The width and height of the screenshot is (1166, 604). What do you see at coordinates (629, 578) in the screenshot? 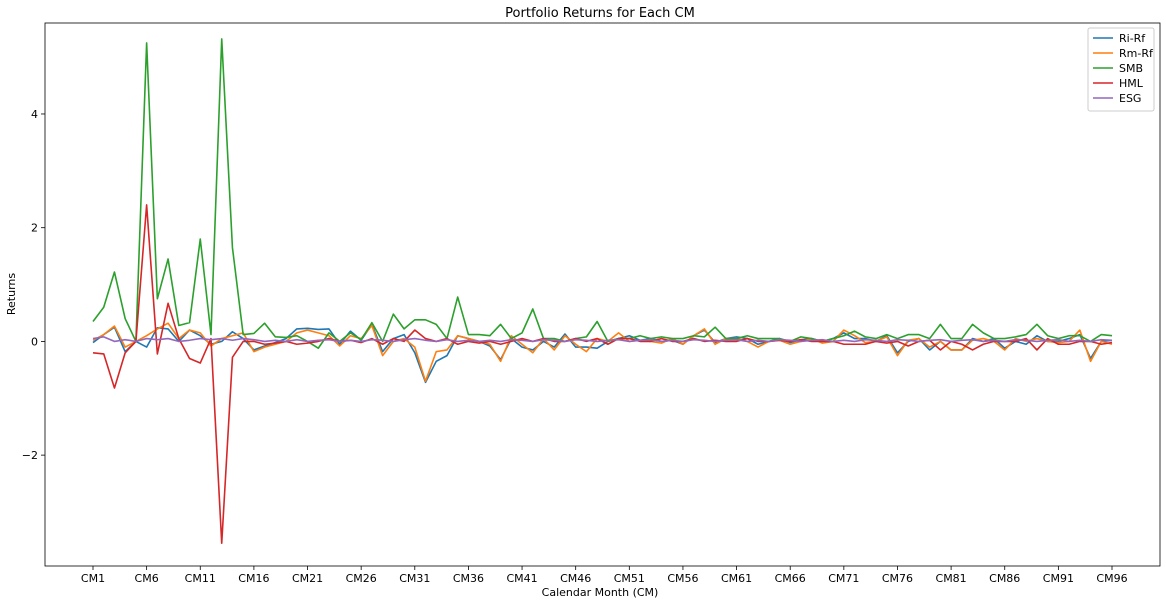
I see `x-tick-label: CM51` at bounding box center [629, 578].